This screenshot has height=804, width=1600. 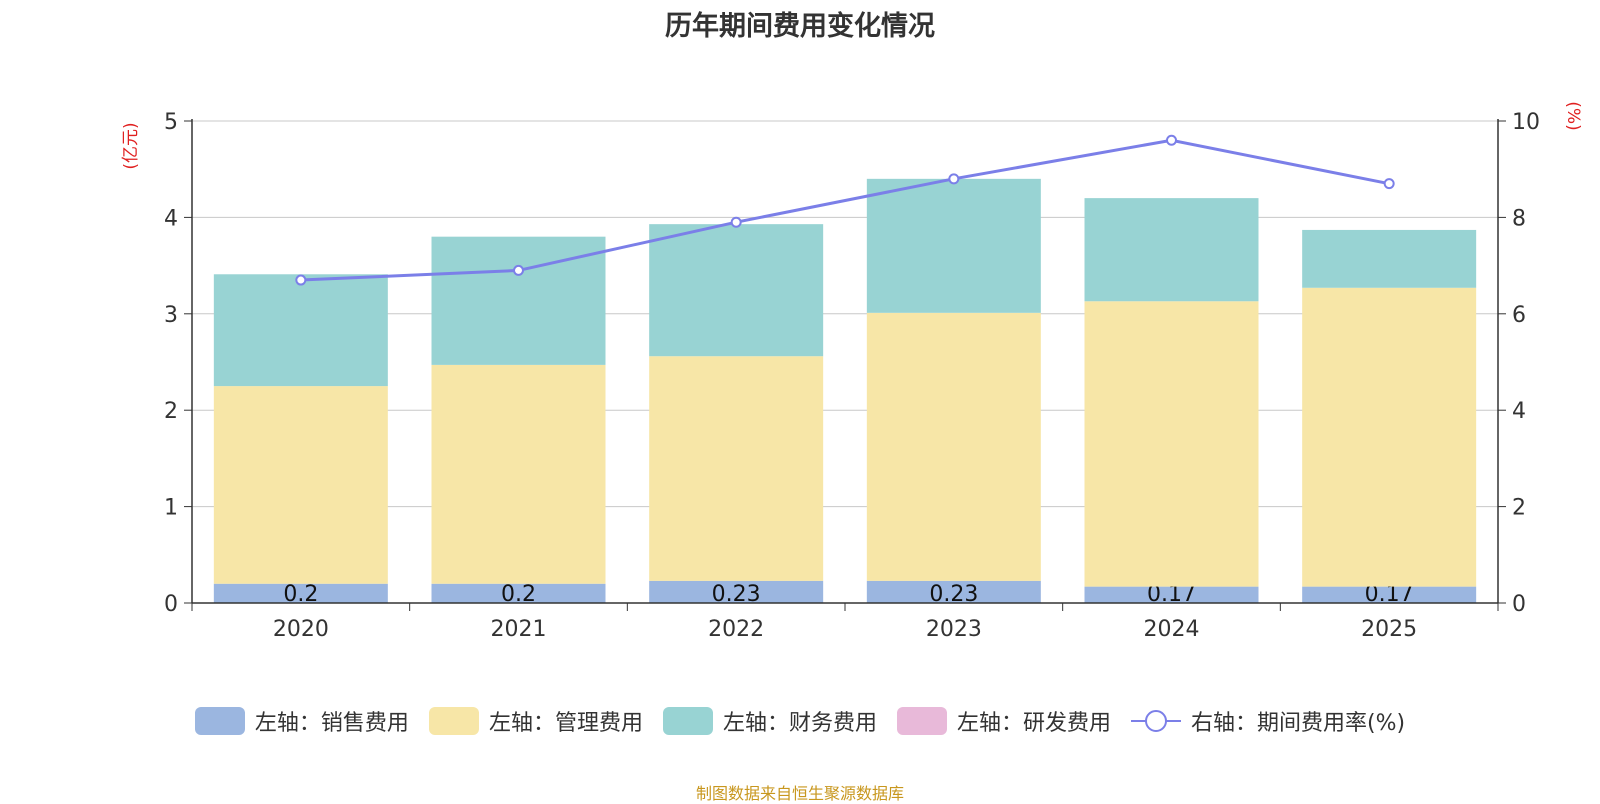 What do you see at coordinates (171, 218) in the screenshot?
I see `left-tick-label: 4` at bounding box center [171, 218].